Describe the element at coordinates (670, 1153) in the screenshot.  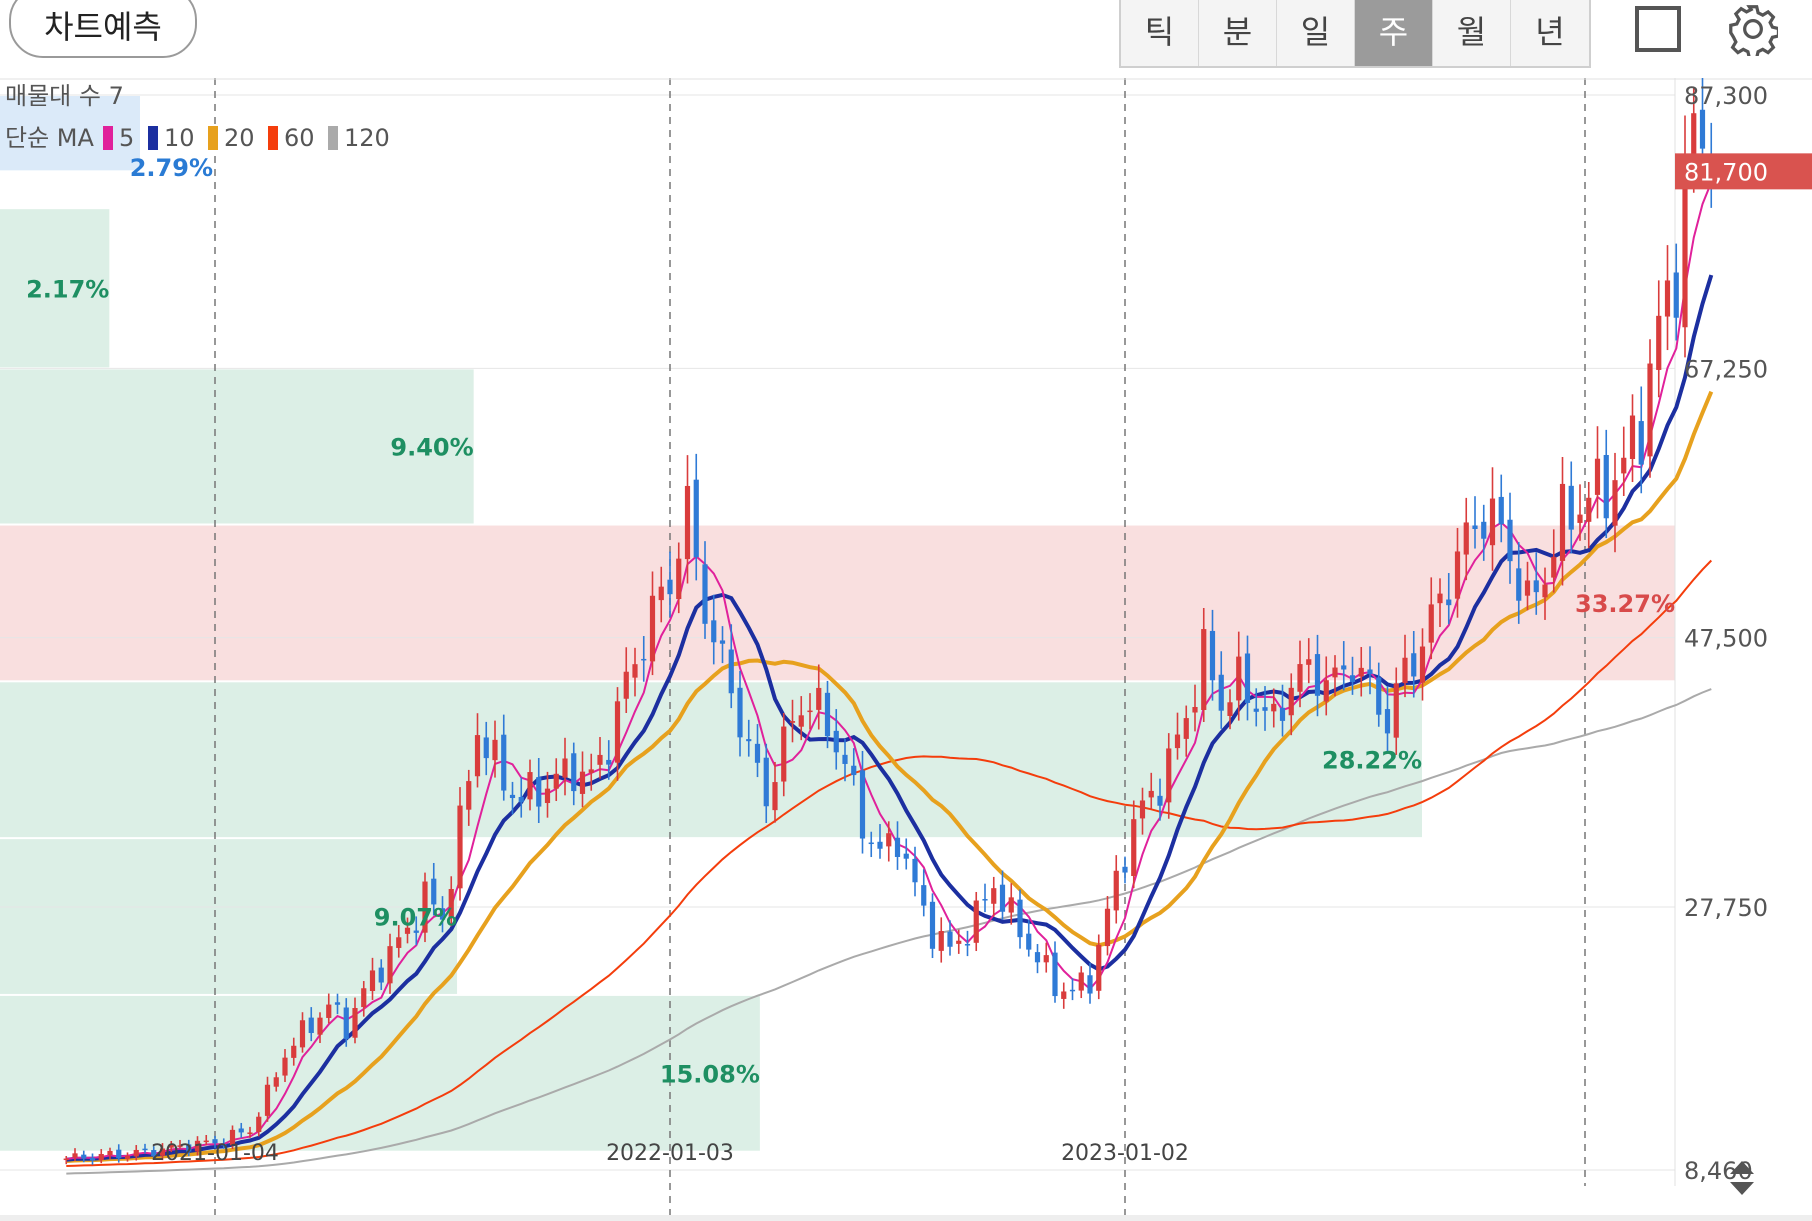
I see `date-tick-label: 2022-01-03` at that location.